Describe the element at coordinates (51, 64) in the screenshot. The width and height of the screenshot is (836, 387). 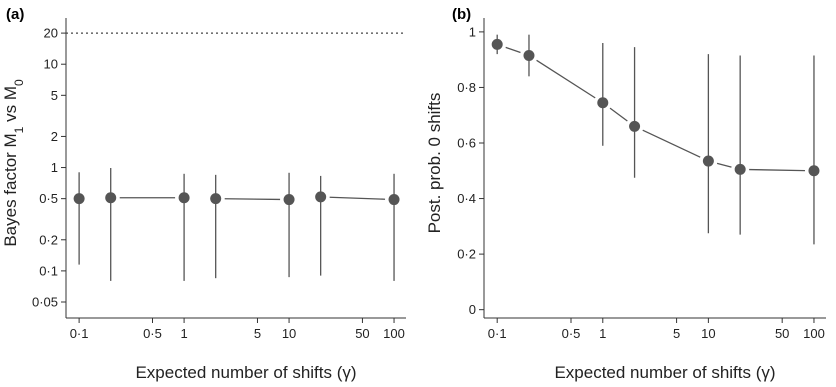
I see `y-tick-label: 10` at that location.